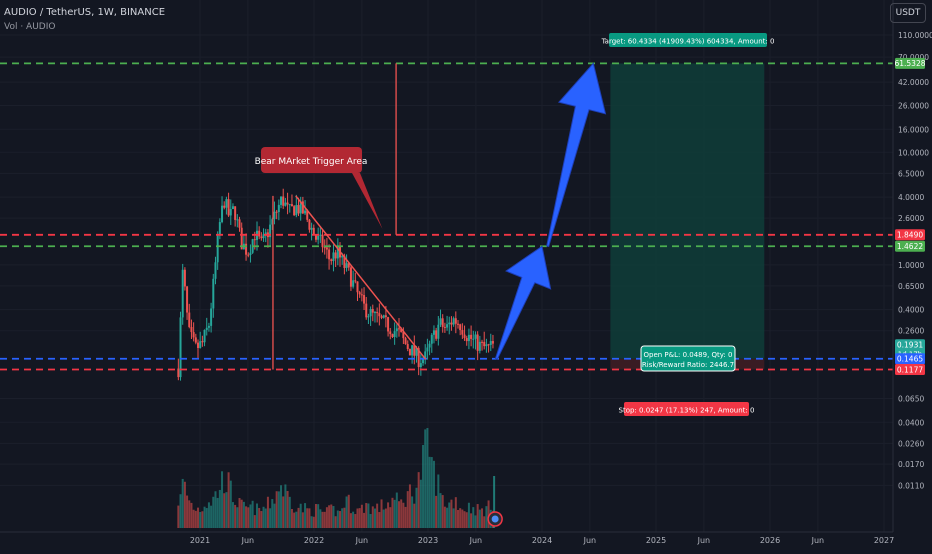 This screenshot has height=554, width=932. Describe the element at coordinates (909, 63) in the screenshot. I see `price-tag-label: 61.5328` at that location.